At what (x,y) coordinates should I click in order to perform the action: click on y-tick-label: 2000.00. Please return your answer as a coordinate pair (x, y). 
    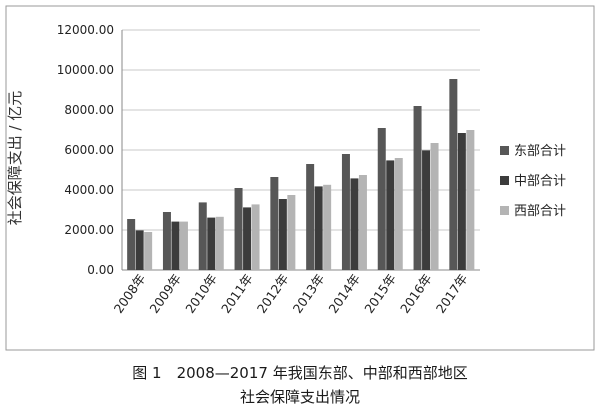
    Looking at the image, I should click on (89, 230).